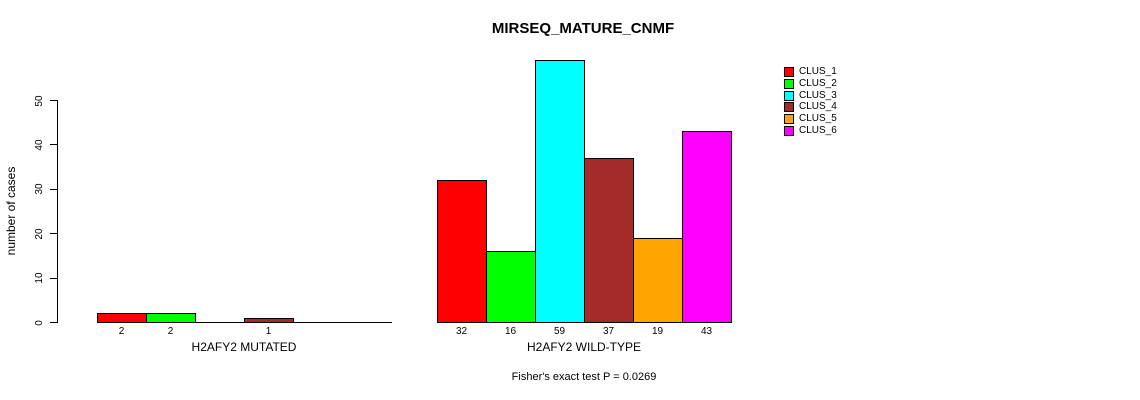 The image size is (1140, 400). What do you see at coordinates (510, 331) in the screenshot?
I see `bar-value-label: 16` at bounding box center [510, 331].